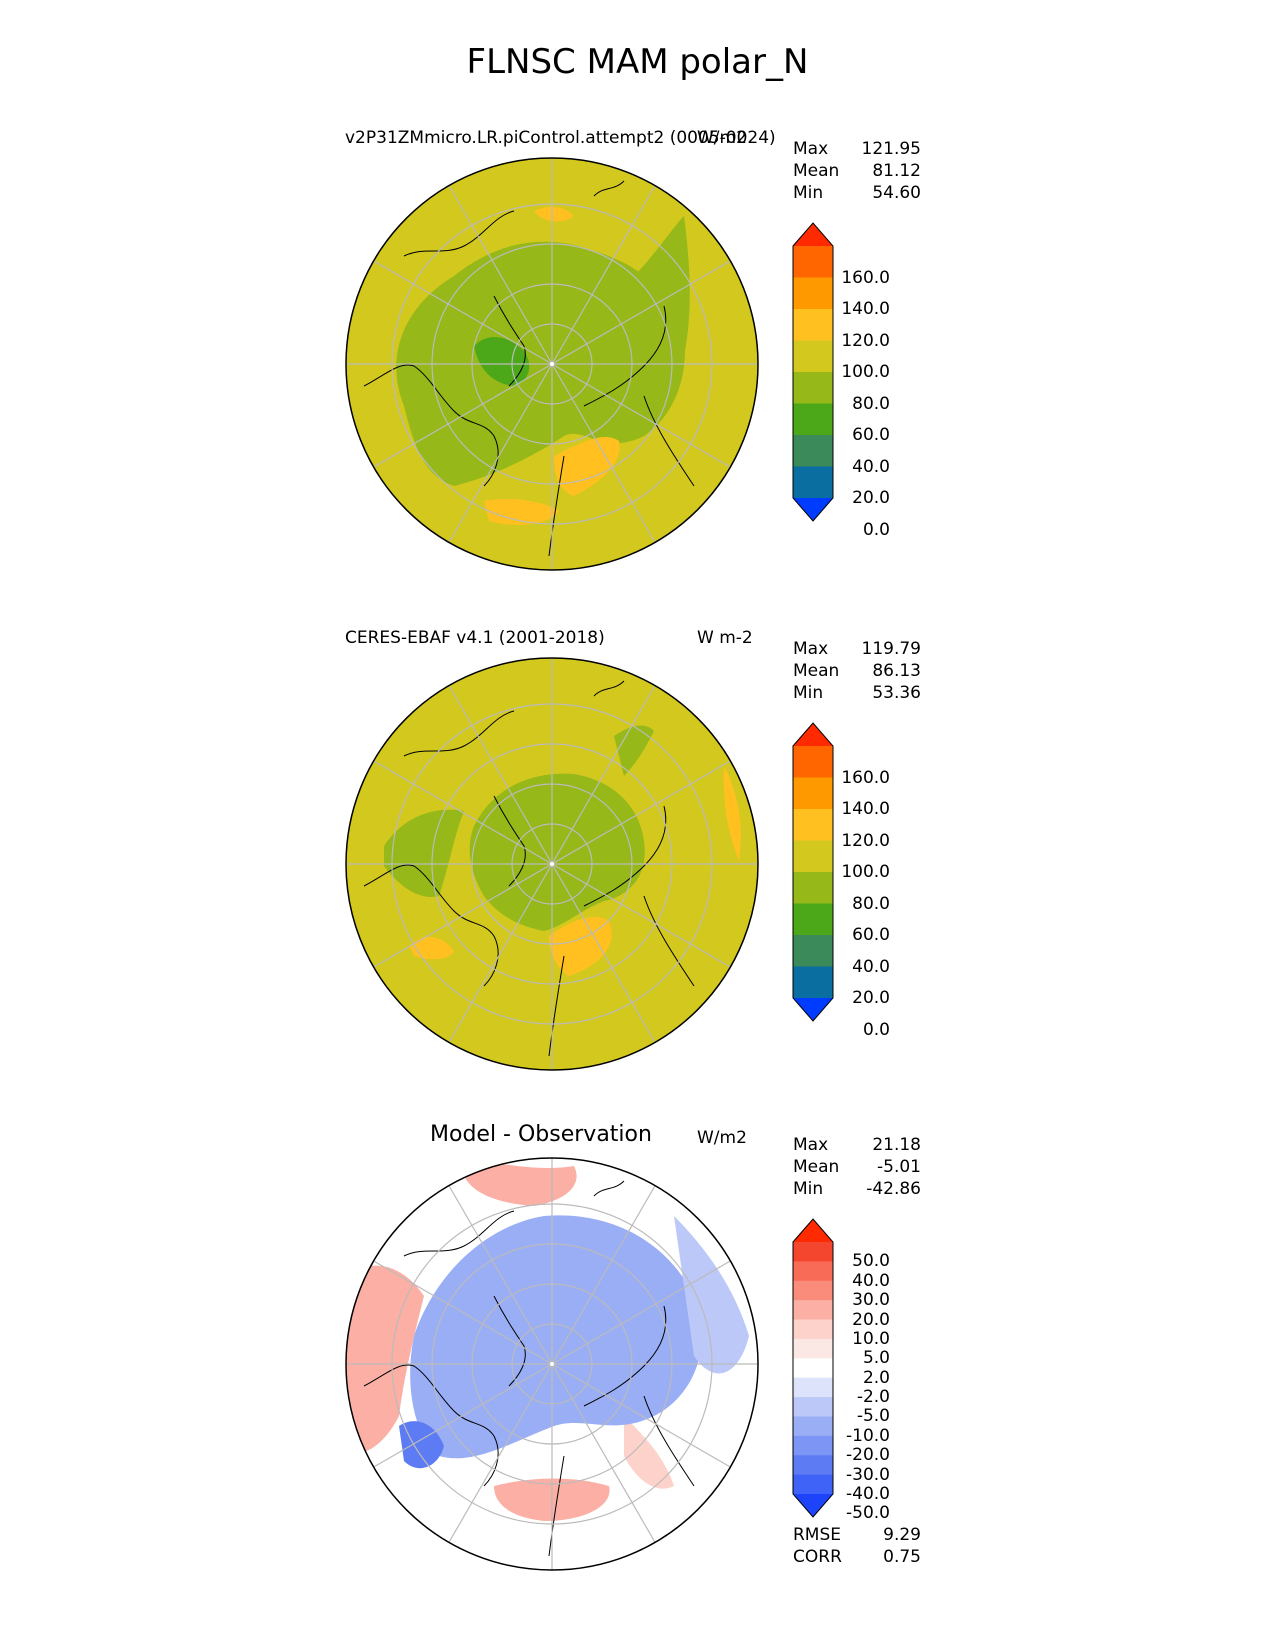 This screenshot has height=1650, width=1275. Describe the element at coordinates (520, 1182) in the screenshot. I see `field-region-pos-north` at that location.